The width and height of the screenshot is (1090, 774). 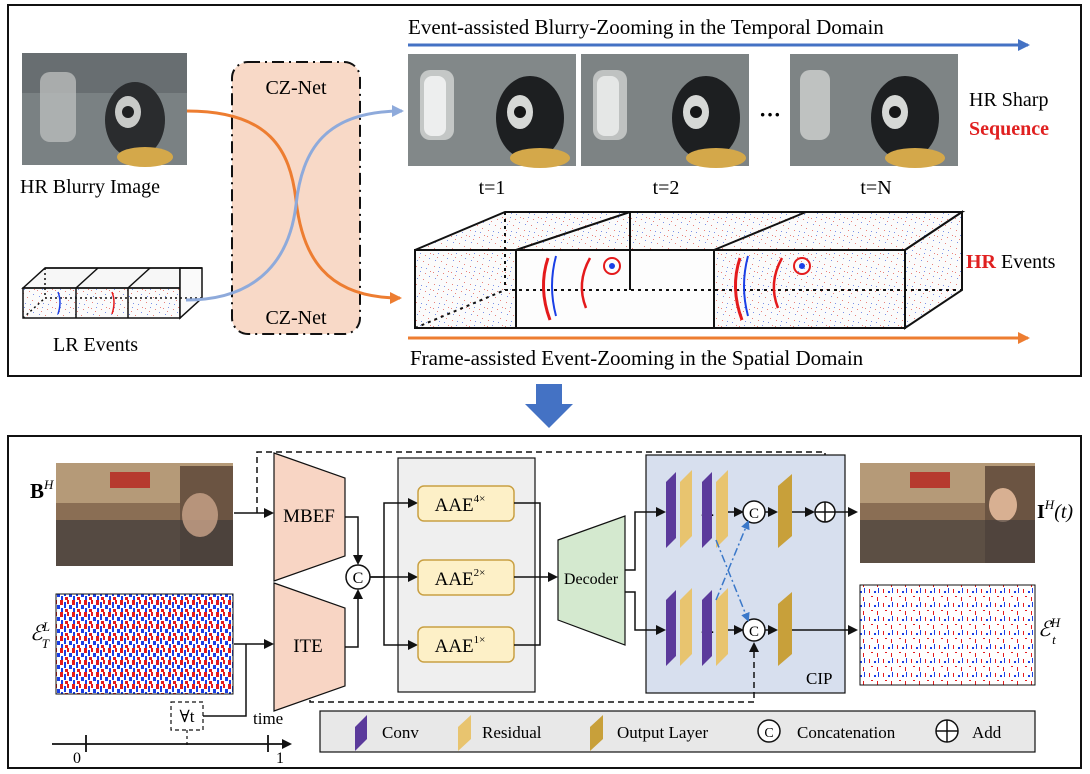 What do you see at coordinates (294, 203) in the screenshot?
I see `blue-path` at bounding box center [294, 203].